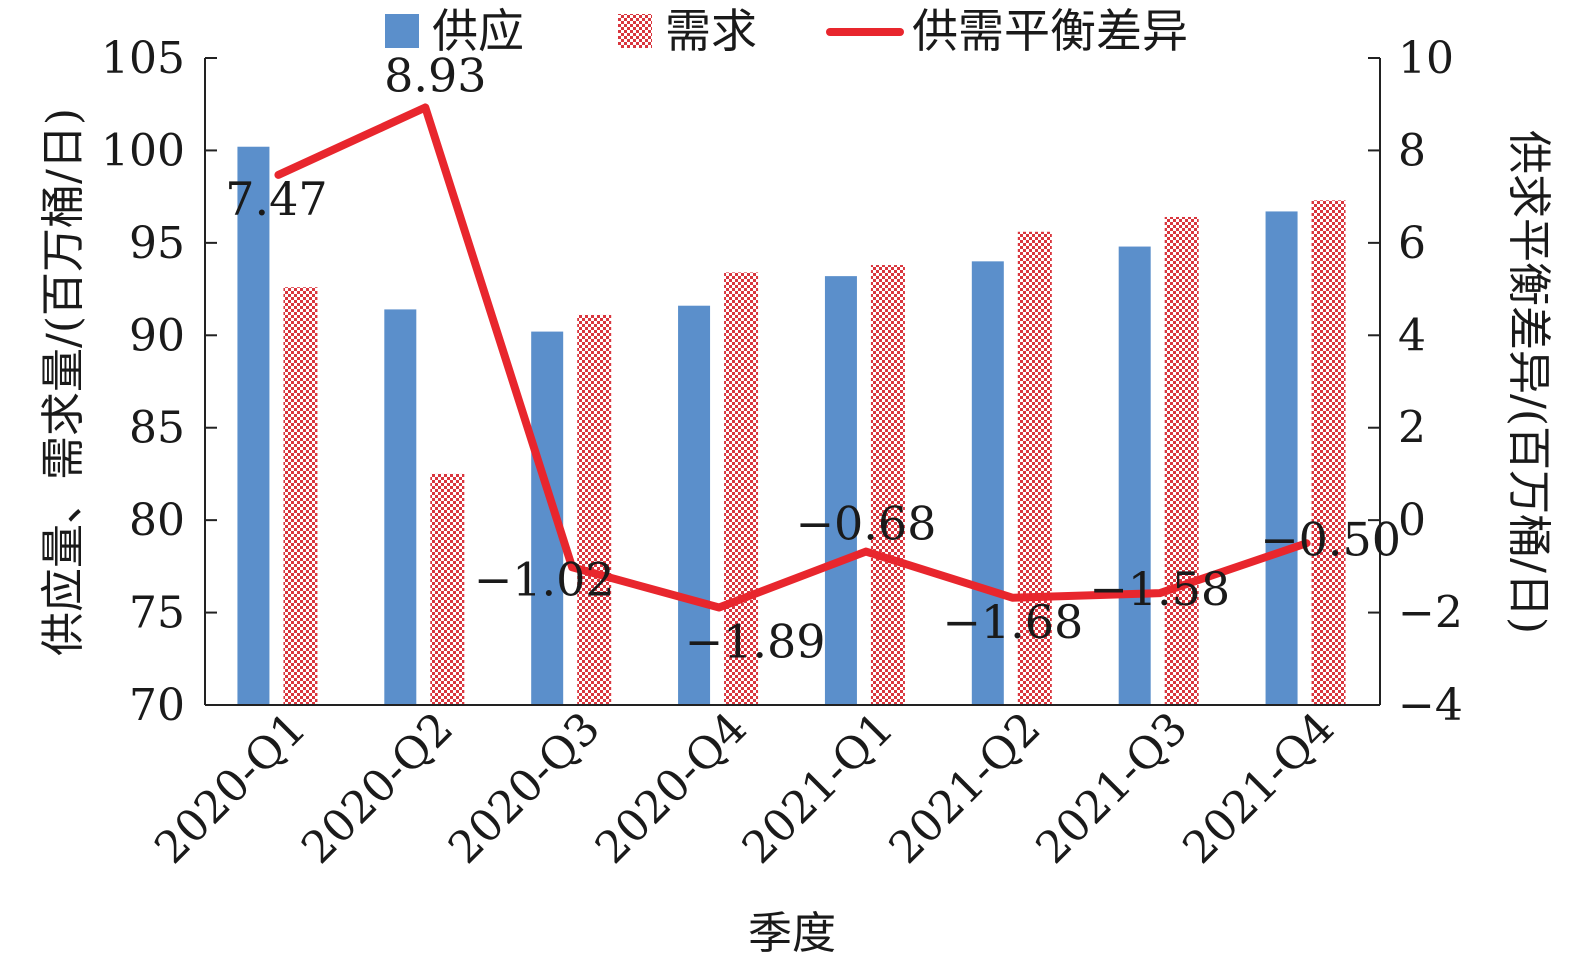 This screenshot has width=1575, height=972. Describe the element at coordinates (157, 613) in the screenshot. I see `y-tick-label-left-75: 75` at that location.